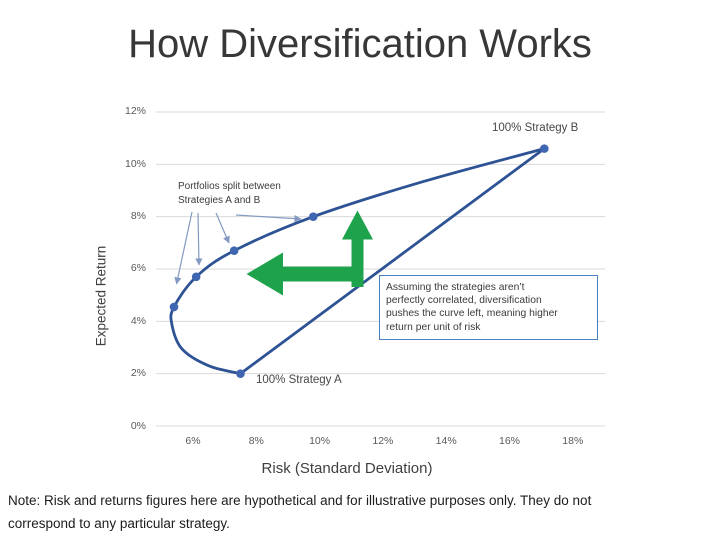  What do you see at coordinates (464, 301) in the screenshot?
I see `textbox-line: perfectly correlated, diversification` at bounding box center [464, 301].